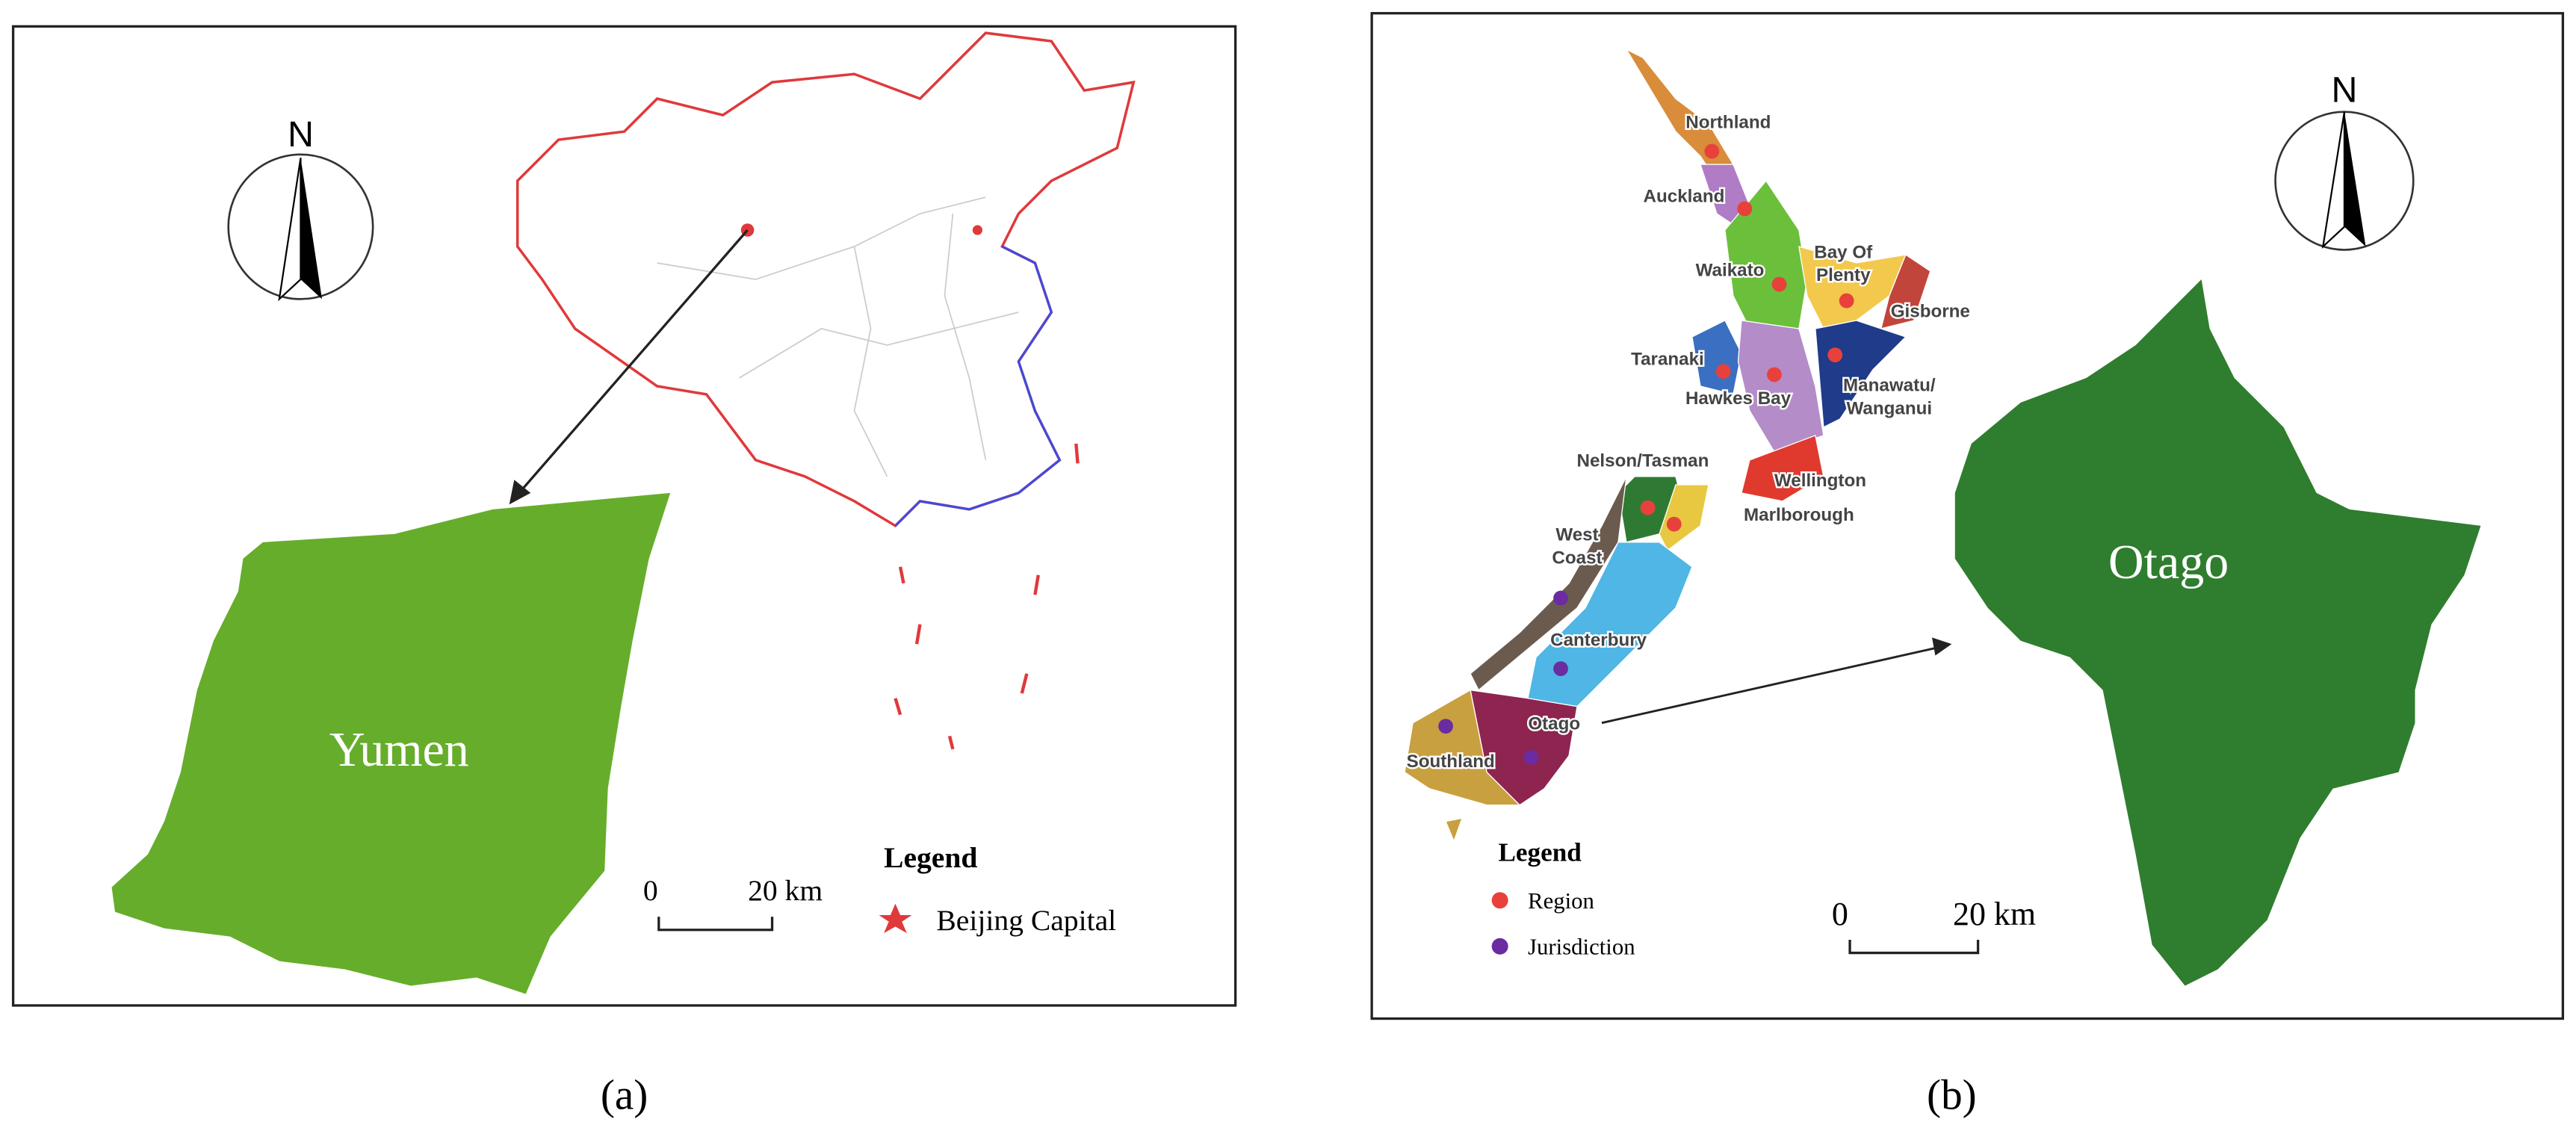 This screenshot has width=2576, height=1137. I want to click on region-label: West, so click(1576, 535).